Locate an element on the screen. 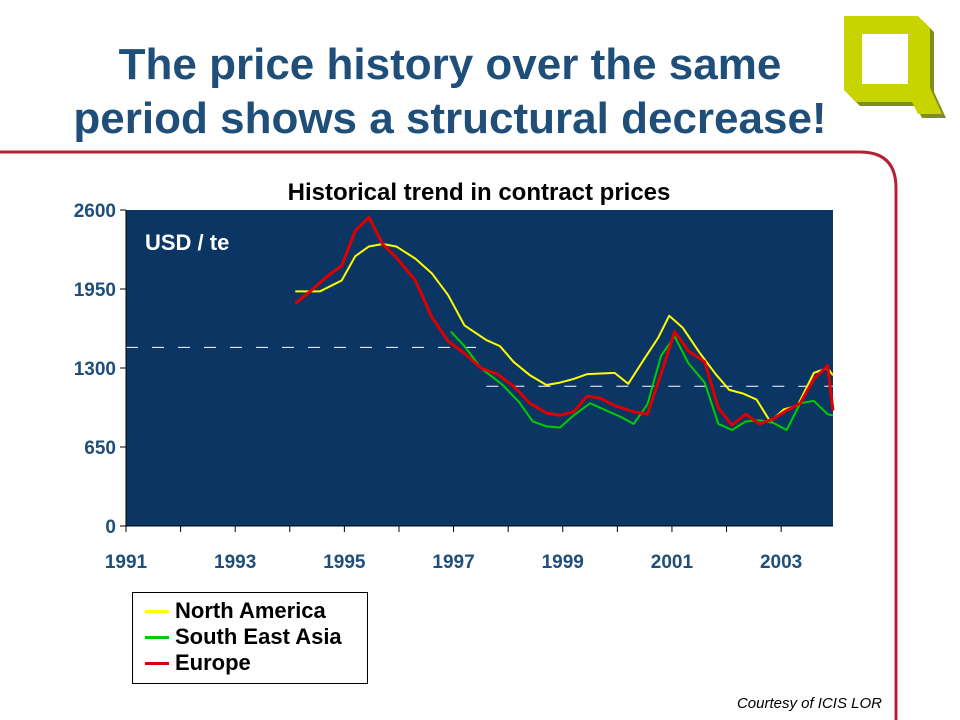 This screenshot has height=720, width=960. y-tick-label: 650 is located at coordinates (100, 448).